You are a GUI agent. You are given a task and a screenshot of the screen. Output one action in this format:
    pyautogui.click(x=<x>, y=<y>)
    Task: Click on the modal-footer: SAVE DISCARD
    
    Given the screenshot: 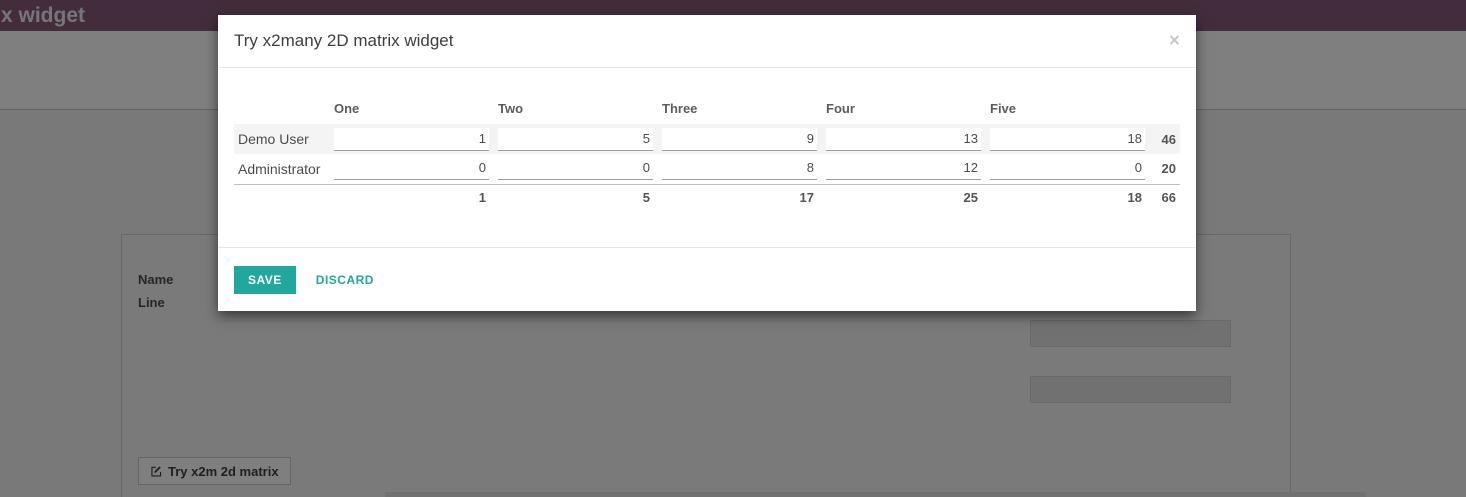 What is the action you would take?
    pyautogui.click(x=707, y=279)
    